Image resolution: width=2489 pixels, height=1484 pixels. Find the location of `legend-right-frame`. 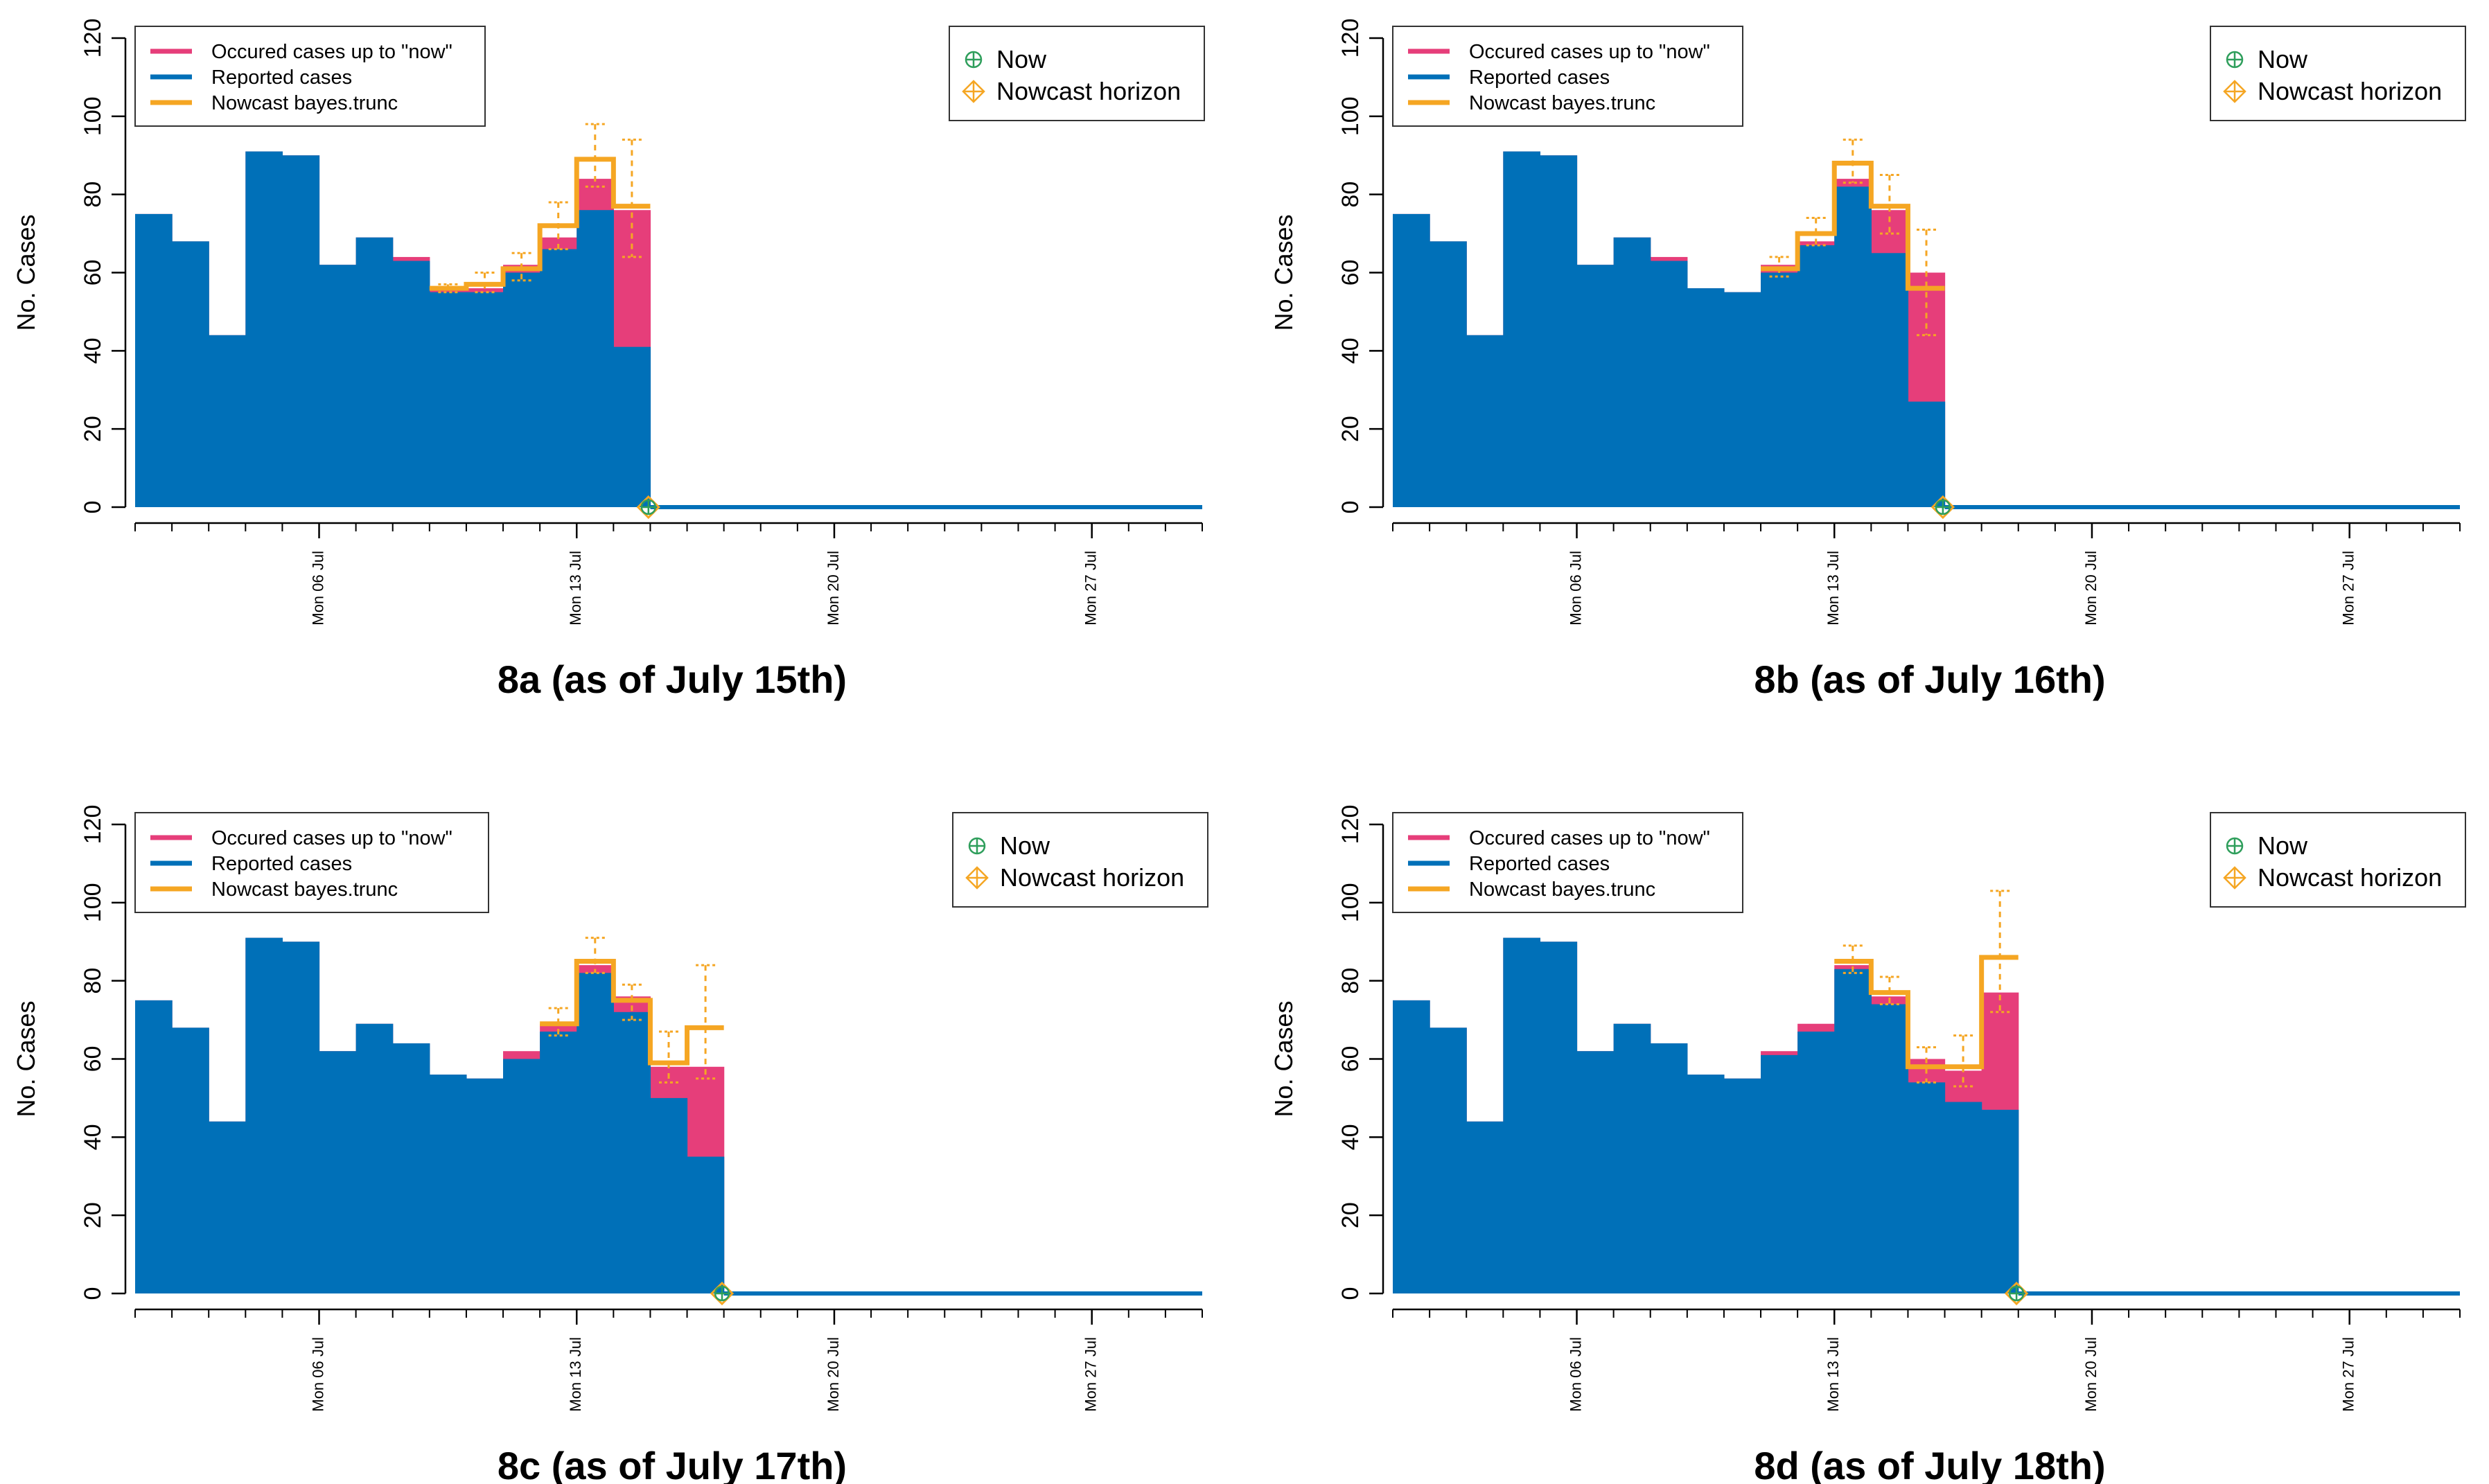

legend-right-frame is located at coordinates (1077, 73).